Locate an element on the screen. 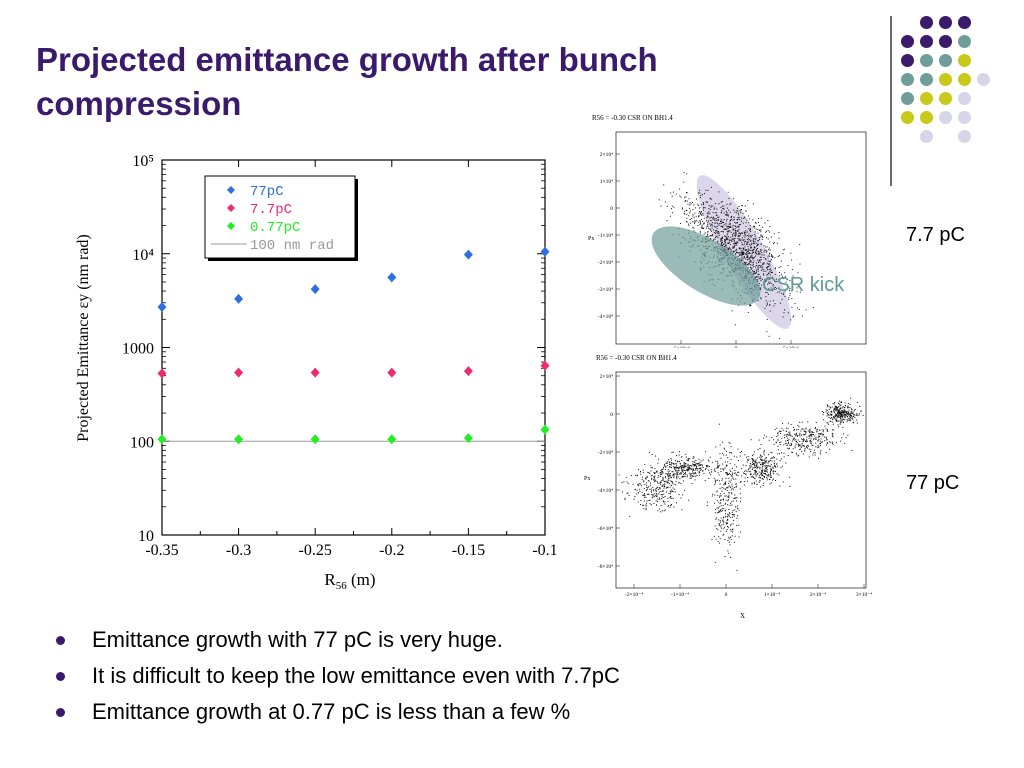 The width and height of the screenshot is (1024, 768). x-tick-label: -0.25 is located at coordinates (315, 550).